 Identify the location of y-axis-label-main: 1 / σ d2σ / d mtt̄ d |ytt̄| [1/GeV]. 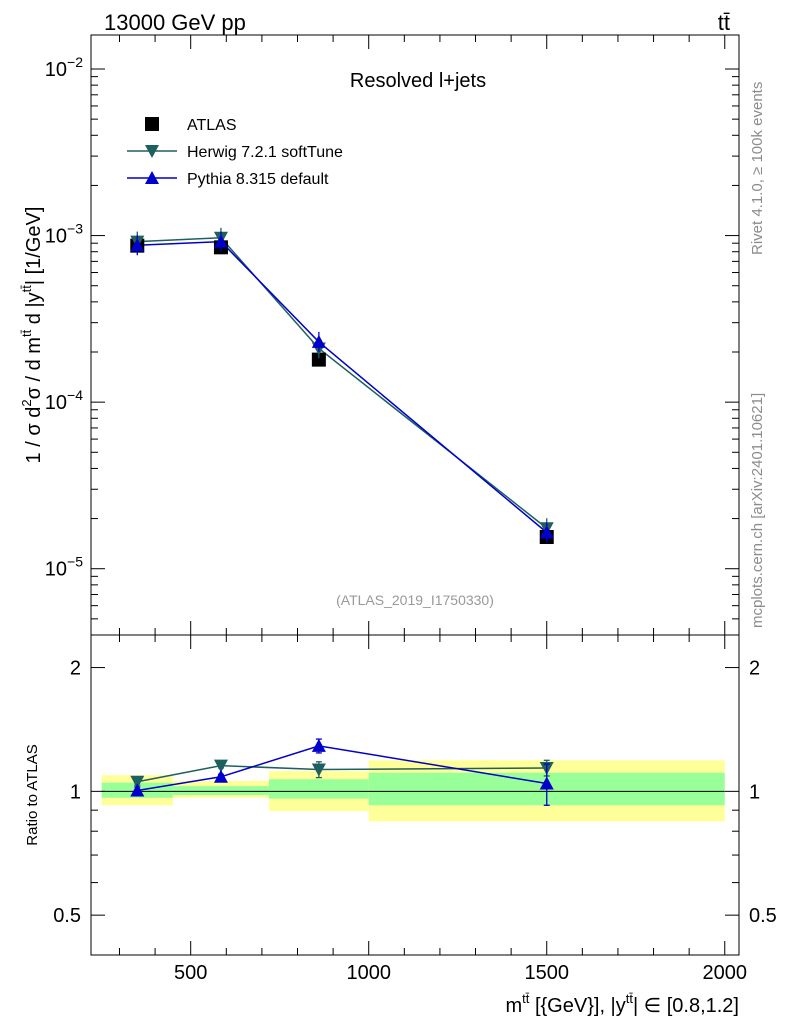
(32, 335).